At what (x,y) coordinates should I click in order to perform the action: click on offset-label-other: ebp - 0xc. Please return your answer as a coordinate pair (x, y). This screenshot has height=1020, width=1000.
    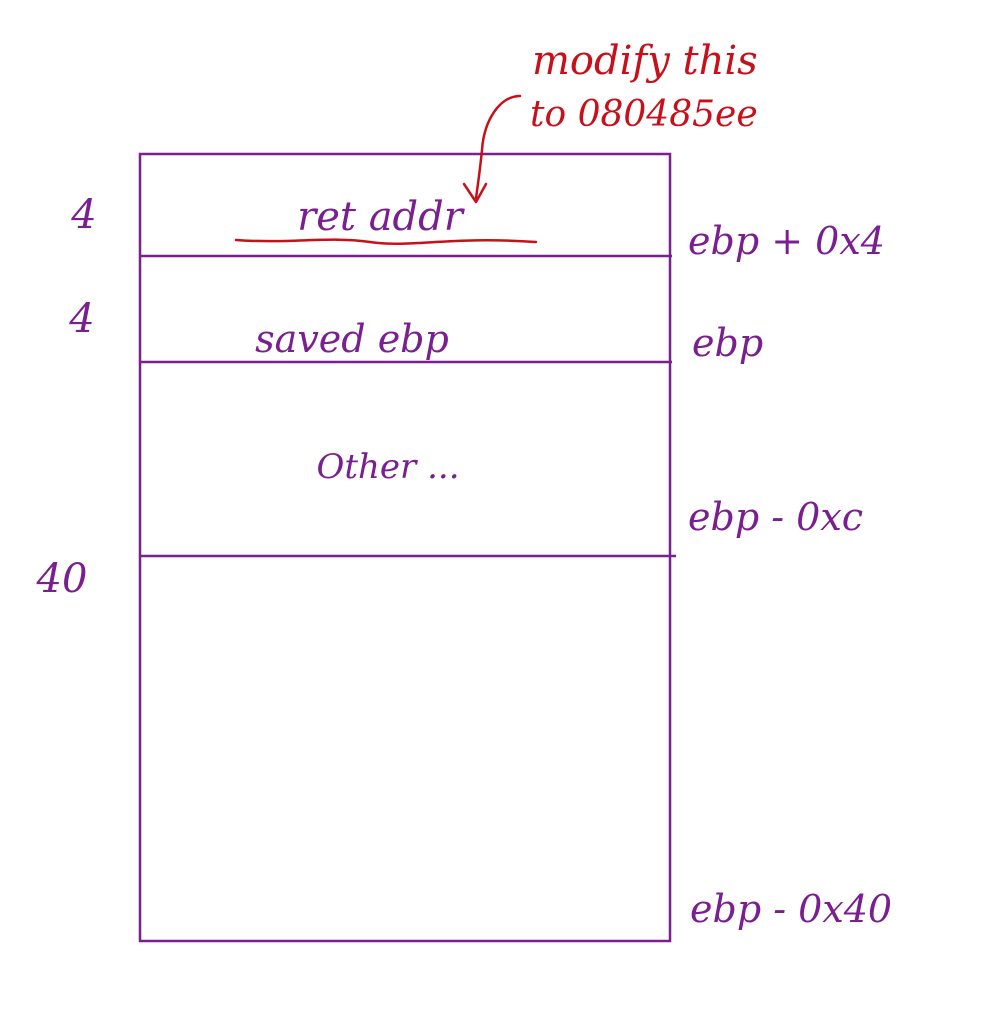
    Looking at the image, I should click on (775, 517).